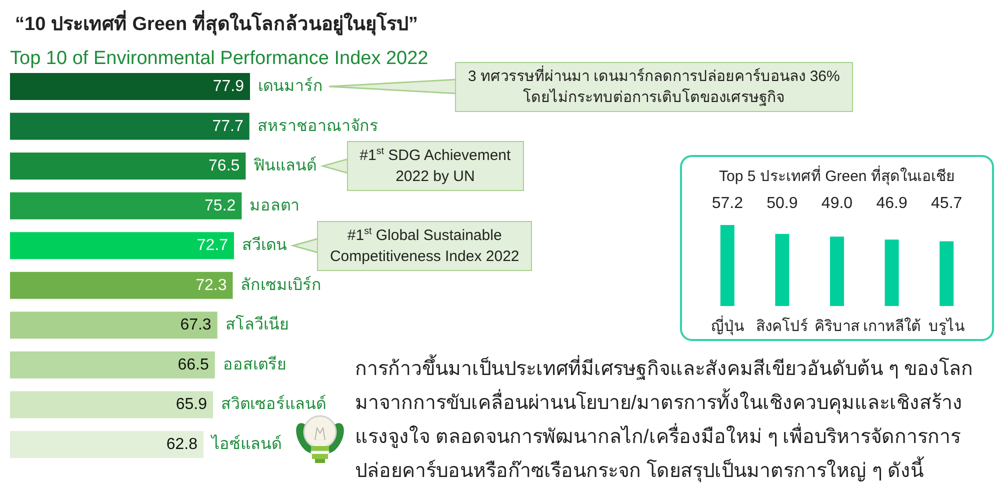 This screenshot has width=1000, height=494. I want to click on y-tick-label: สหราชอาณาจักร, so click(317, 126).